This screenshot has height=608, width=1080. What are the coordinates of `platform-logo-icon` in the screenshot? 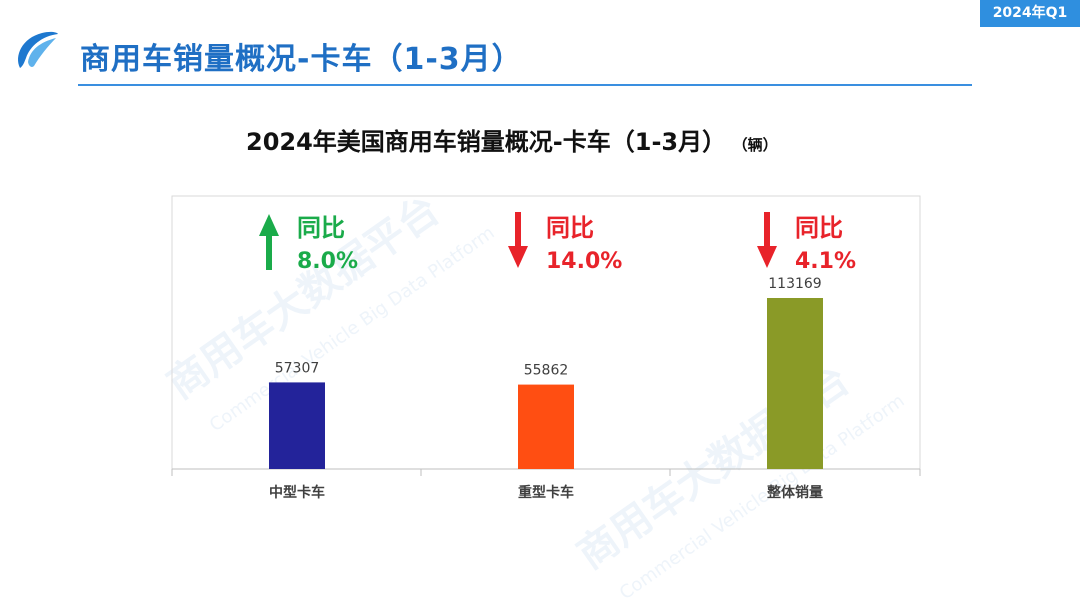 It's located at (38, 50).